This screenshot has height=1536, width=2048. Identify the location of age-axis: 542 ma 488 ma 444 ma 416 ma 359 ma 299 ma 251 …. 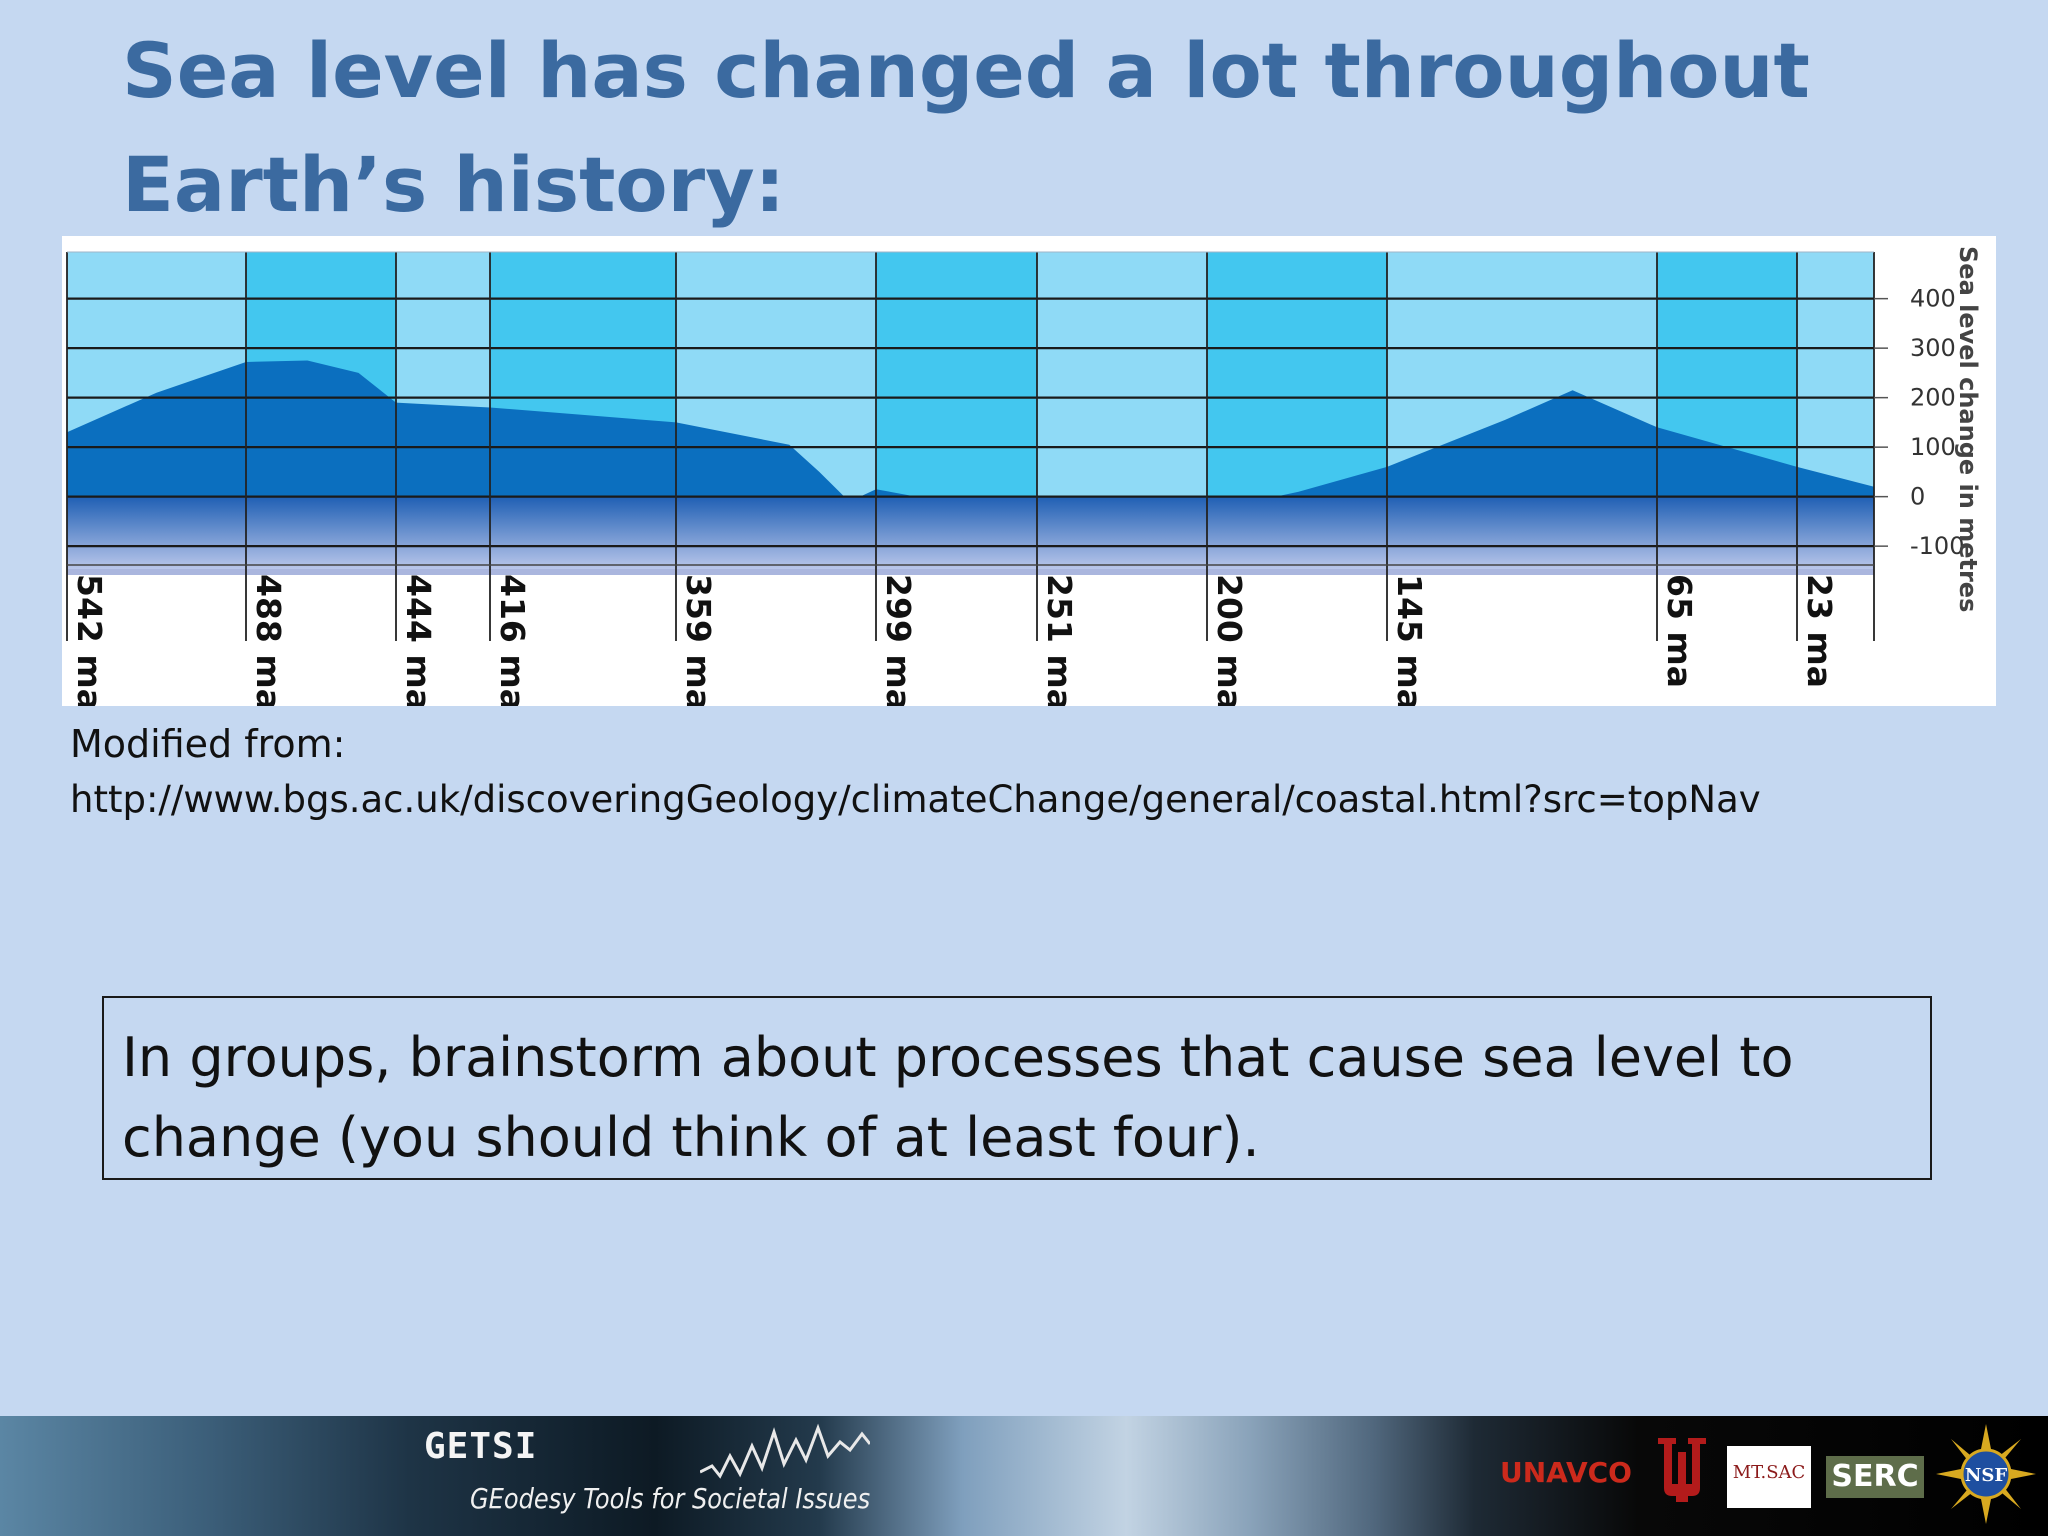
(954, 640).